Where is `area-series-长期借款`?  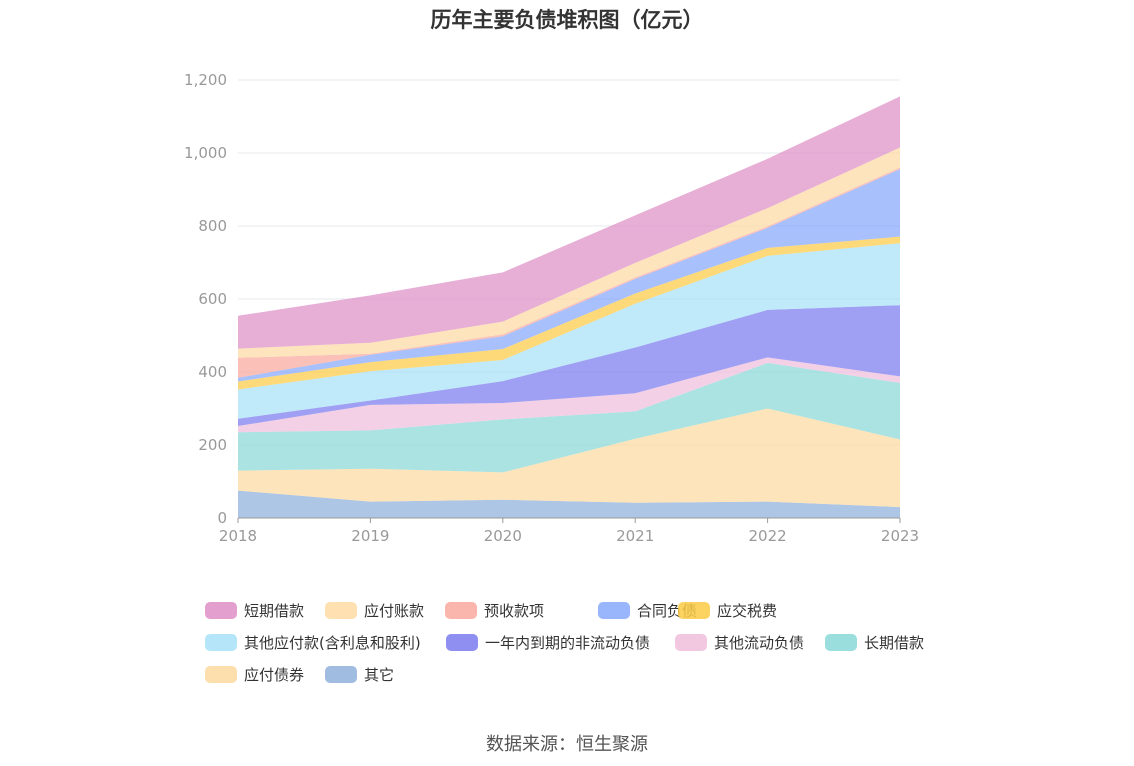 area-series-长期借款 is located at coordinates (569, 417).